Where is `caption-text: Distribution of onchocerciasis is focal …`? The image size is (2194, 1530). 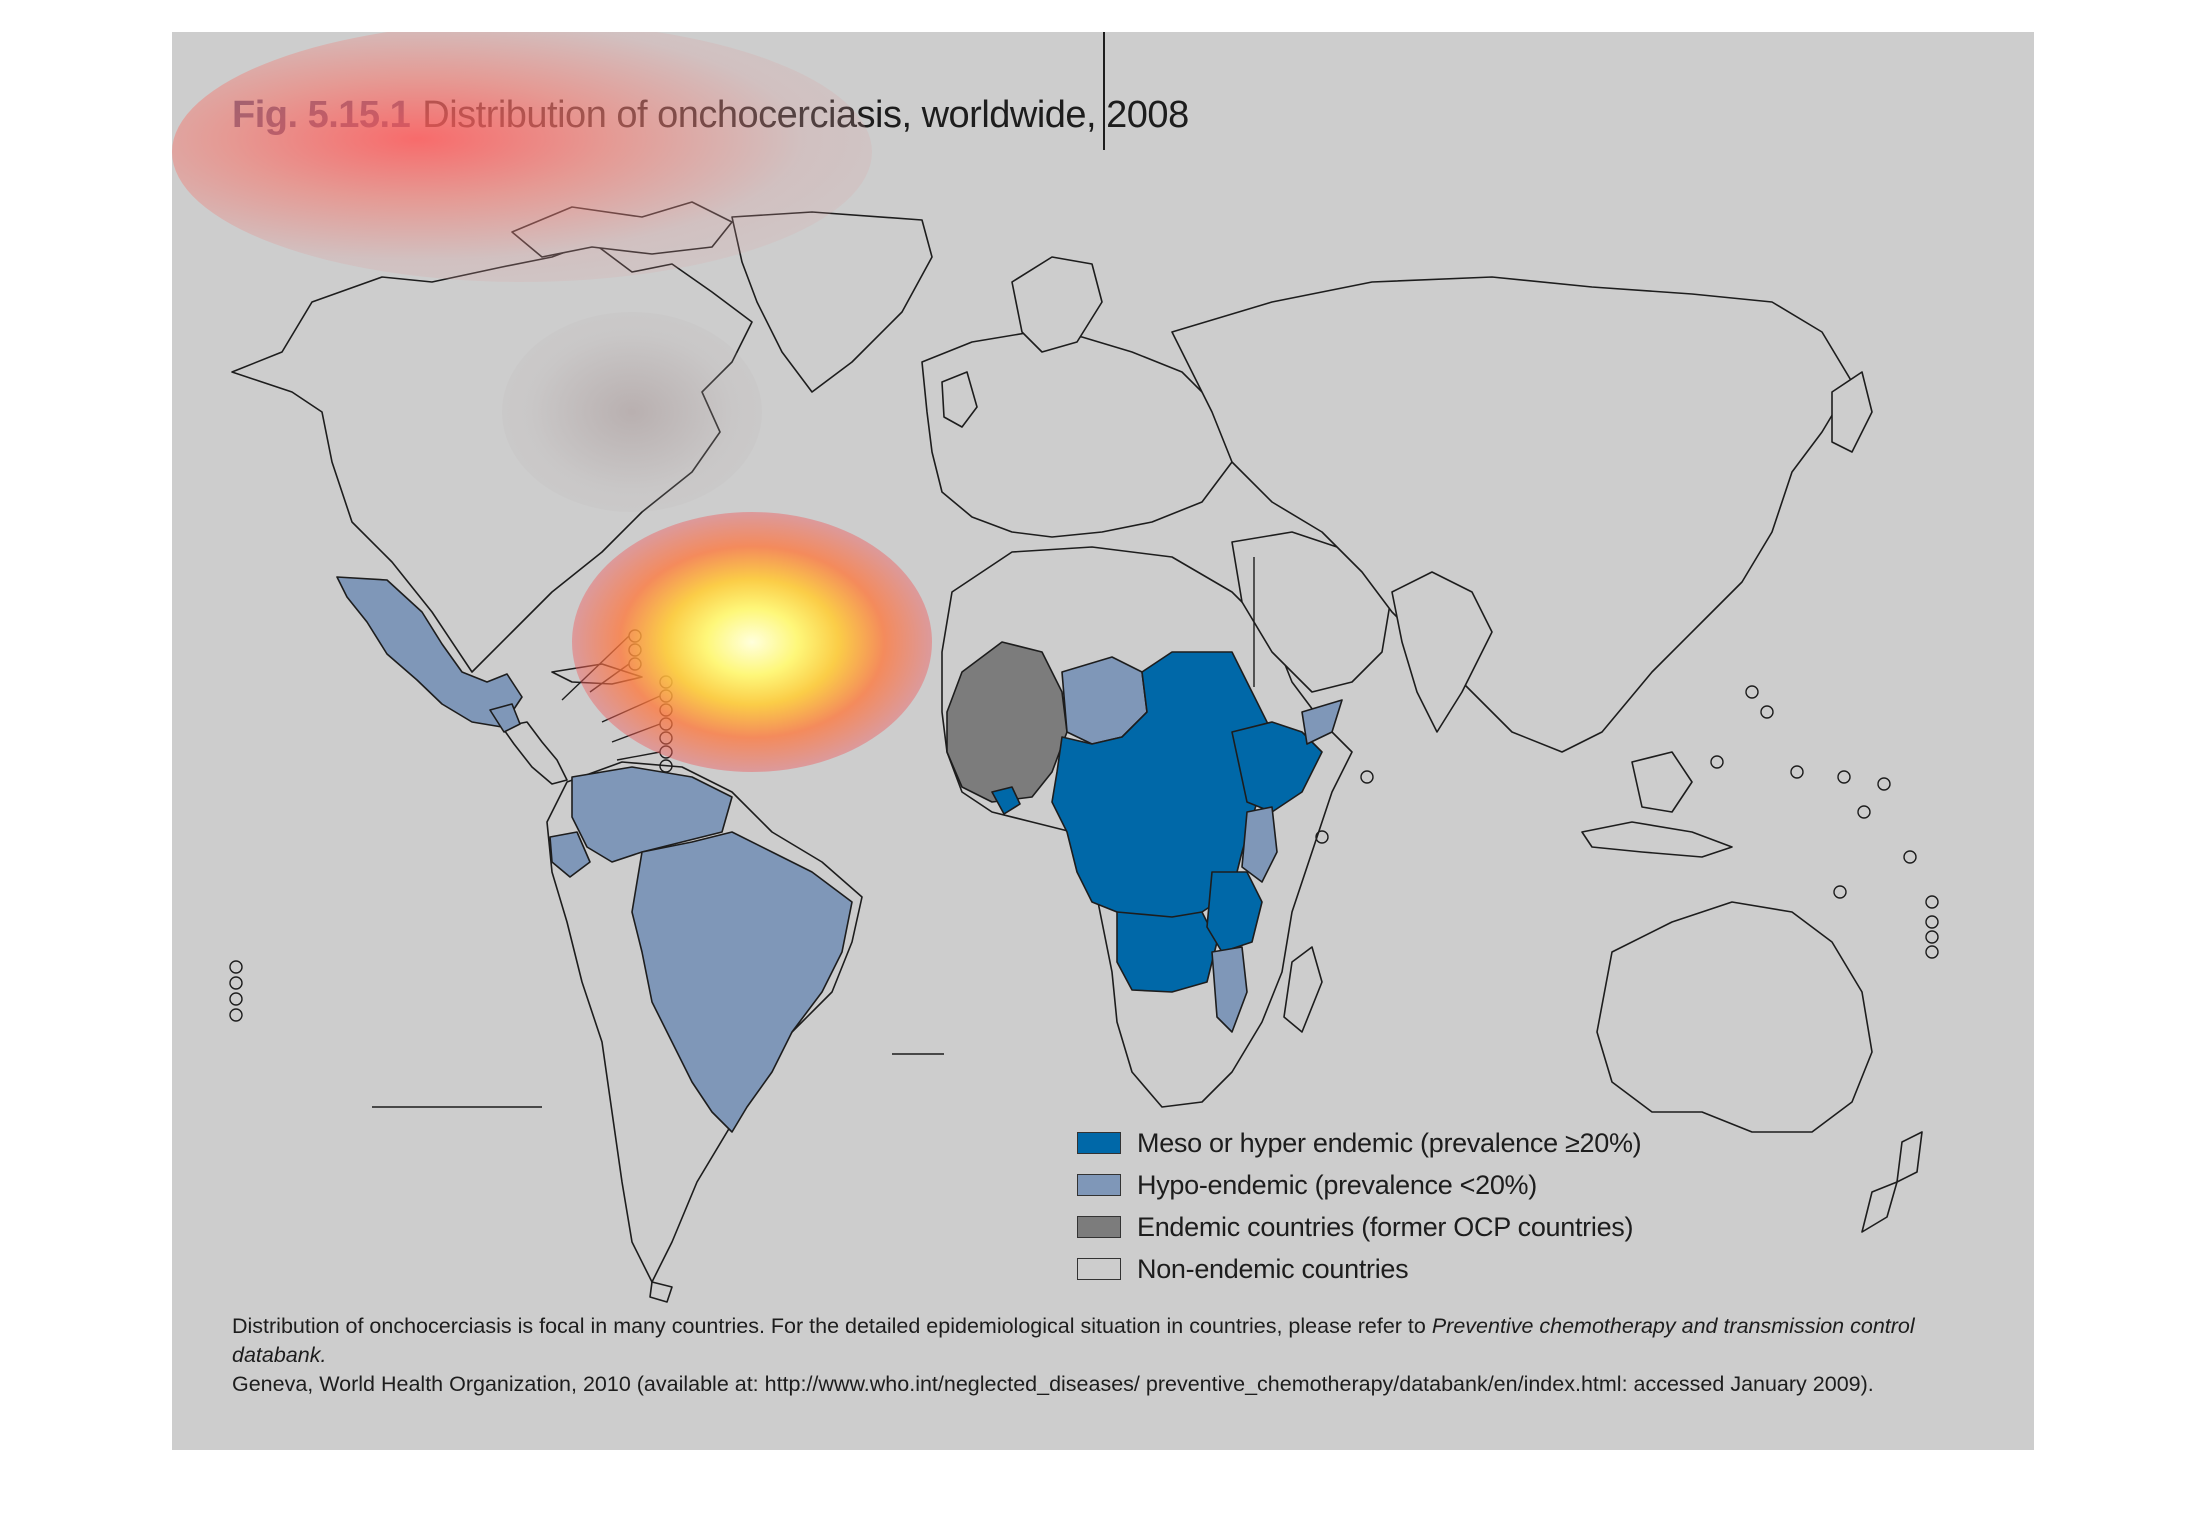
caption-text: Distribution of onchocerciasis is focal … is located at coordinates (832, 1326).